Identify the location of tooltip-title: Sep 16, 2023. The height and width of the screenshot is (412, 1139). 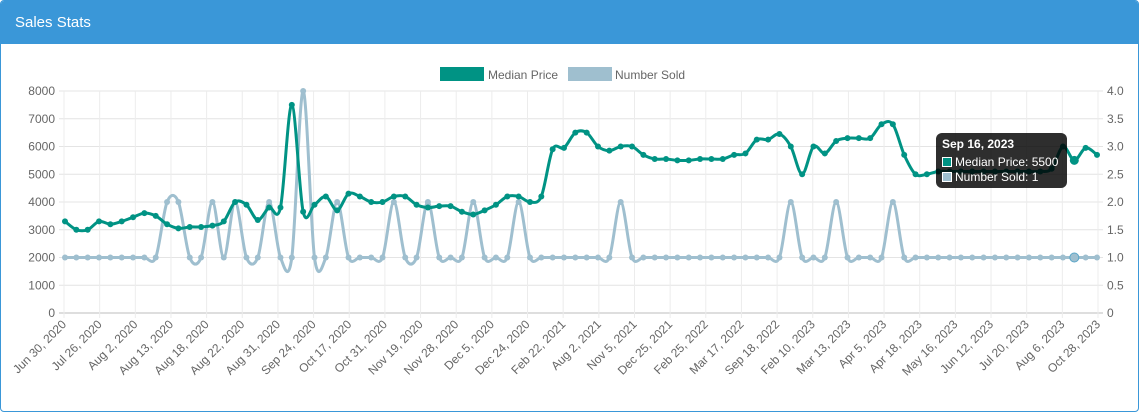
(978, 144).